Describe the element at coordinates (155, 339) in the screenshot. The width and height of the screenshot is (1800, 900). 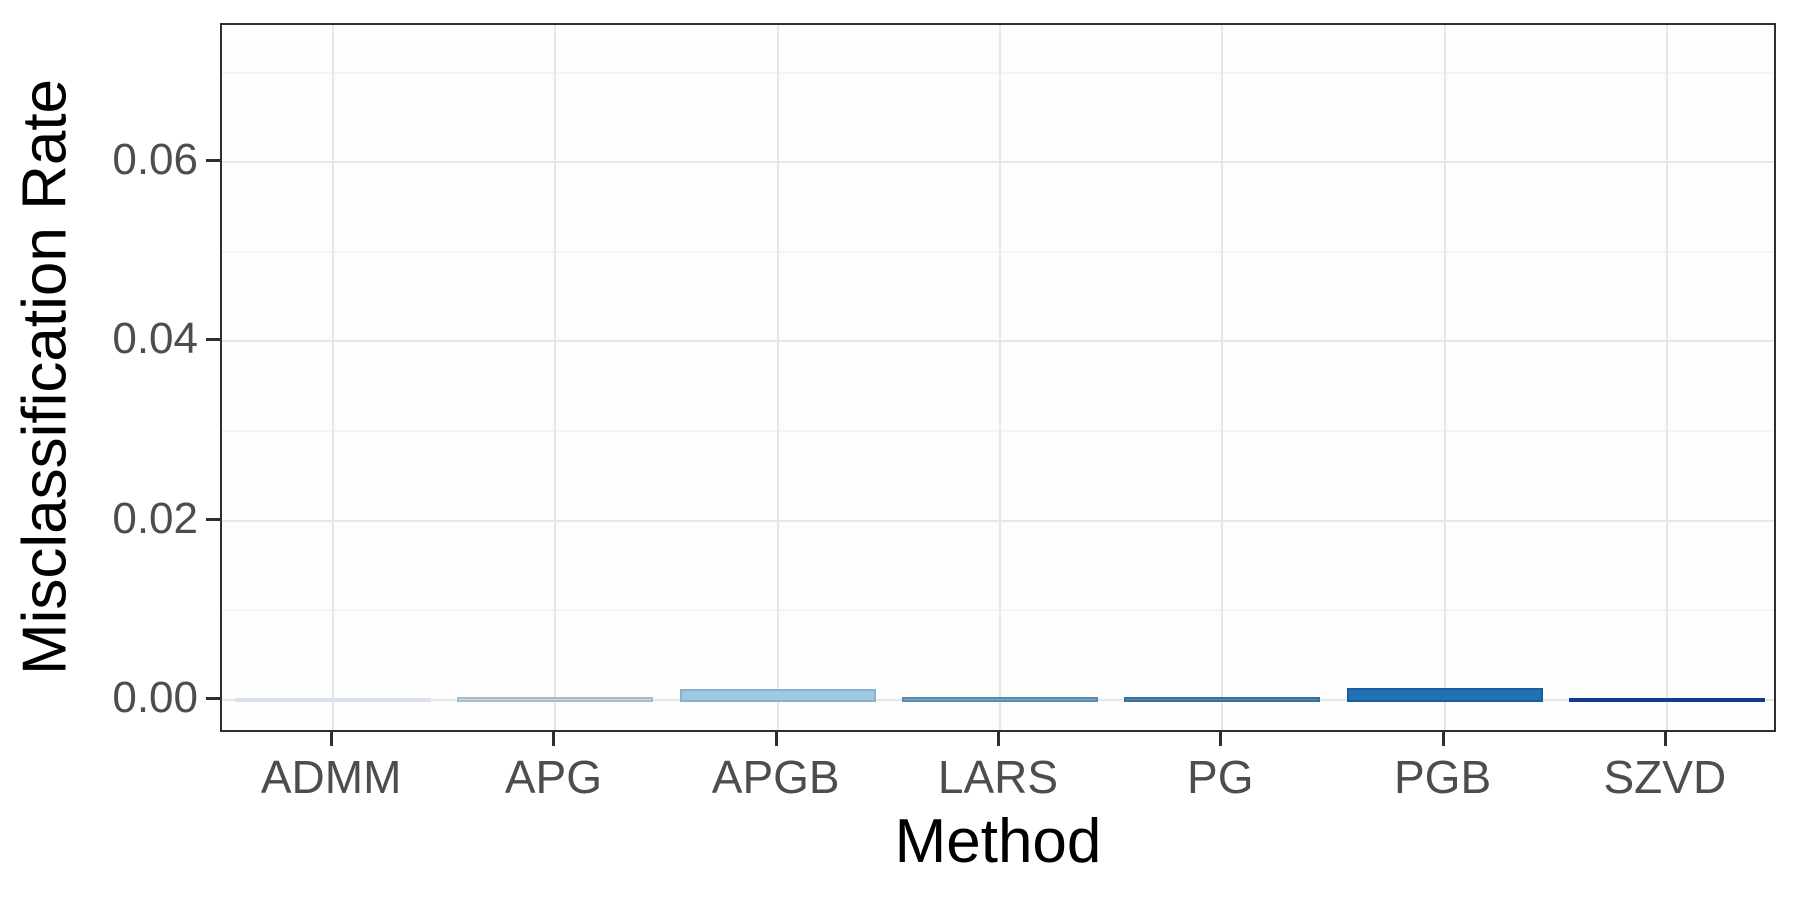
I see `y-tick-label: 0.04` at that location.